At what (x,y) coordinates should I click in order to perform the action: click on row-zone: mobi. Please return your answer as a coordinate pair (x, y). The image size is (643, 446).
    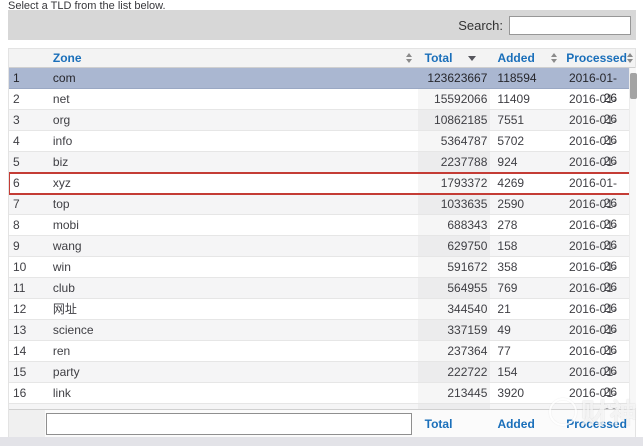
    Looking at the image, I should click on (65, 225).